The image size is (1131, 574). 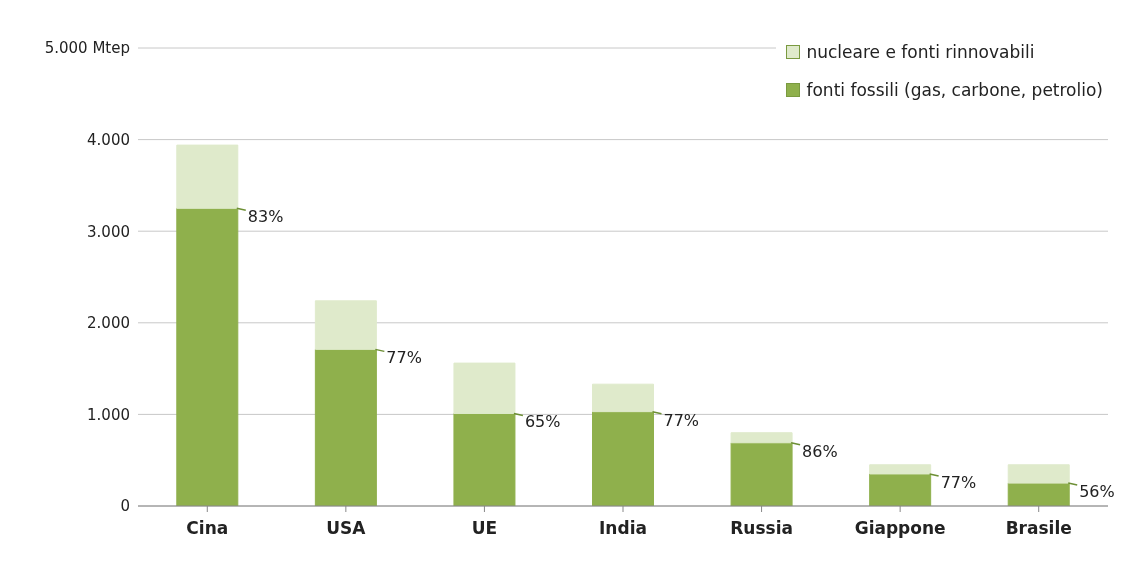 I want to click on y-tick-label: 2.000, so click(x=108, y=323).